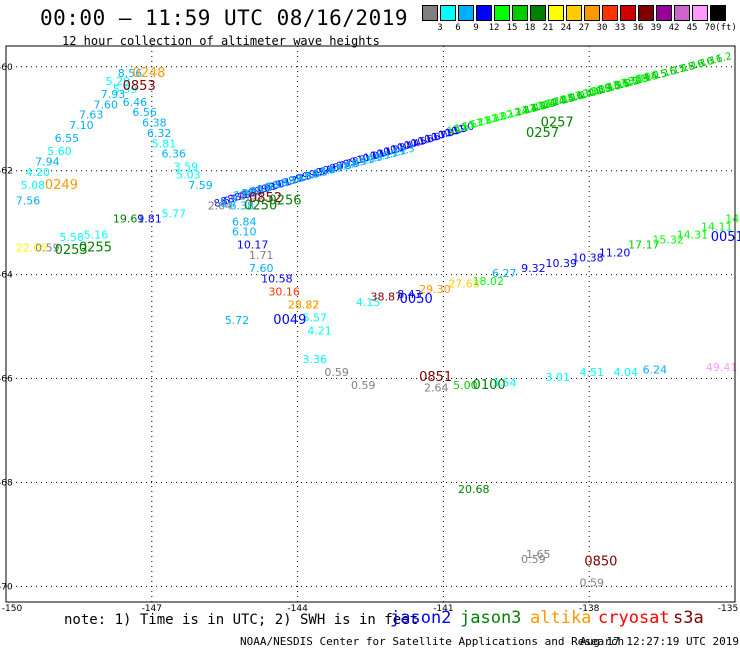 The image size is (740, 650). I want to click on track-swh-value: 9.6, so click(331, 169).